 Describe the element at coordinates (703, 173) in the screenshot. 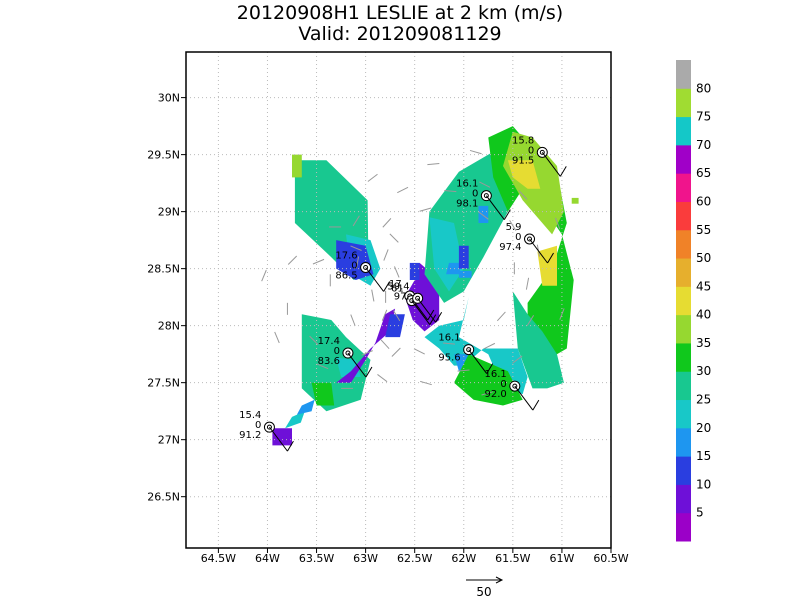

I see `colorbar-label: 65` at that location.